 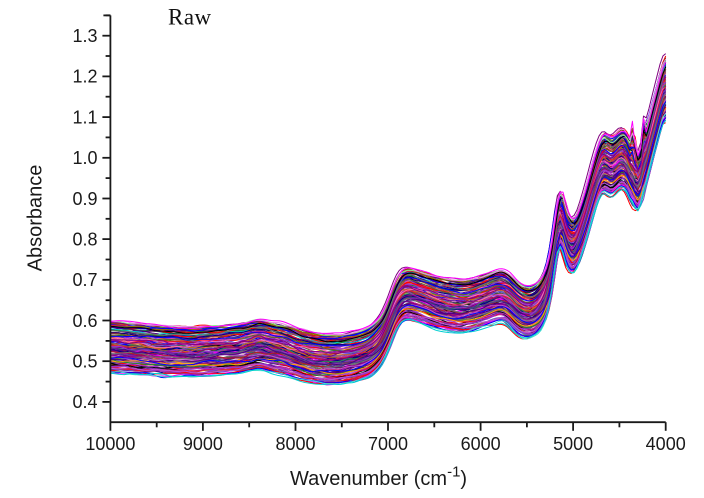 I want to click on svg-text: 1.2, so click(x=84, y=77).